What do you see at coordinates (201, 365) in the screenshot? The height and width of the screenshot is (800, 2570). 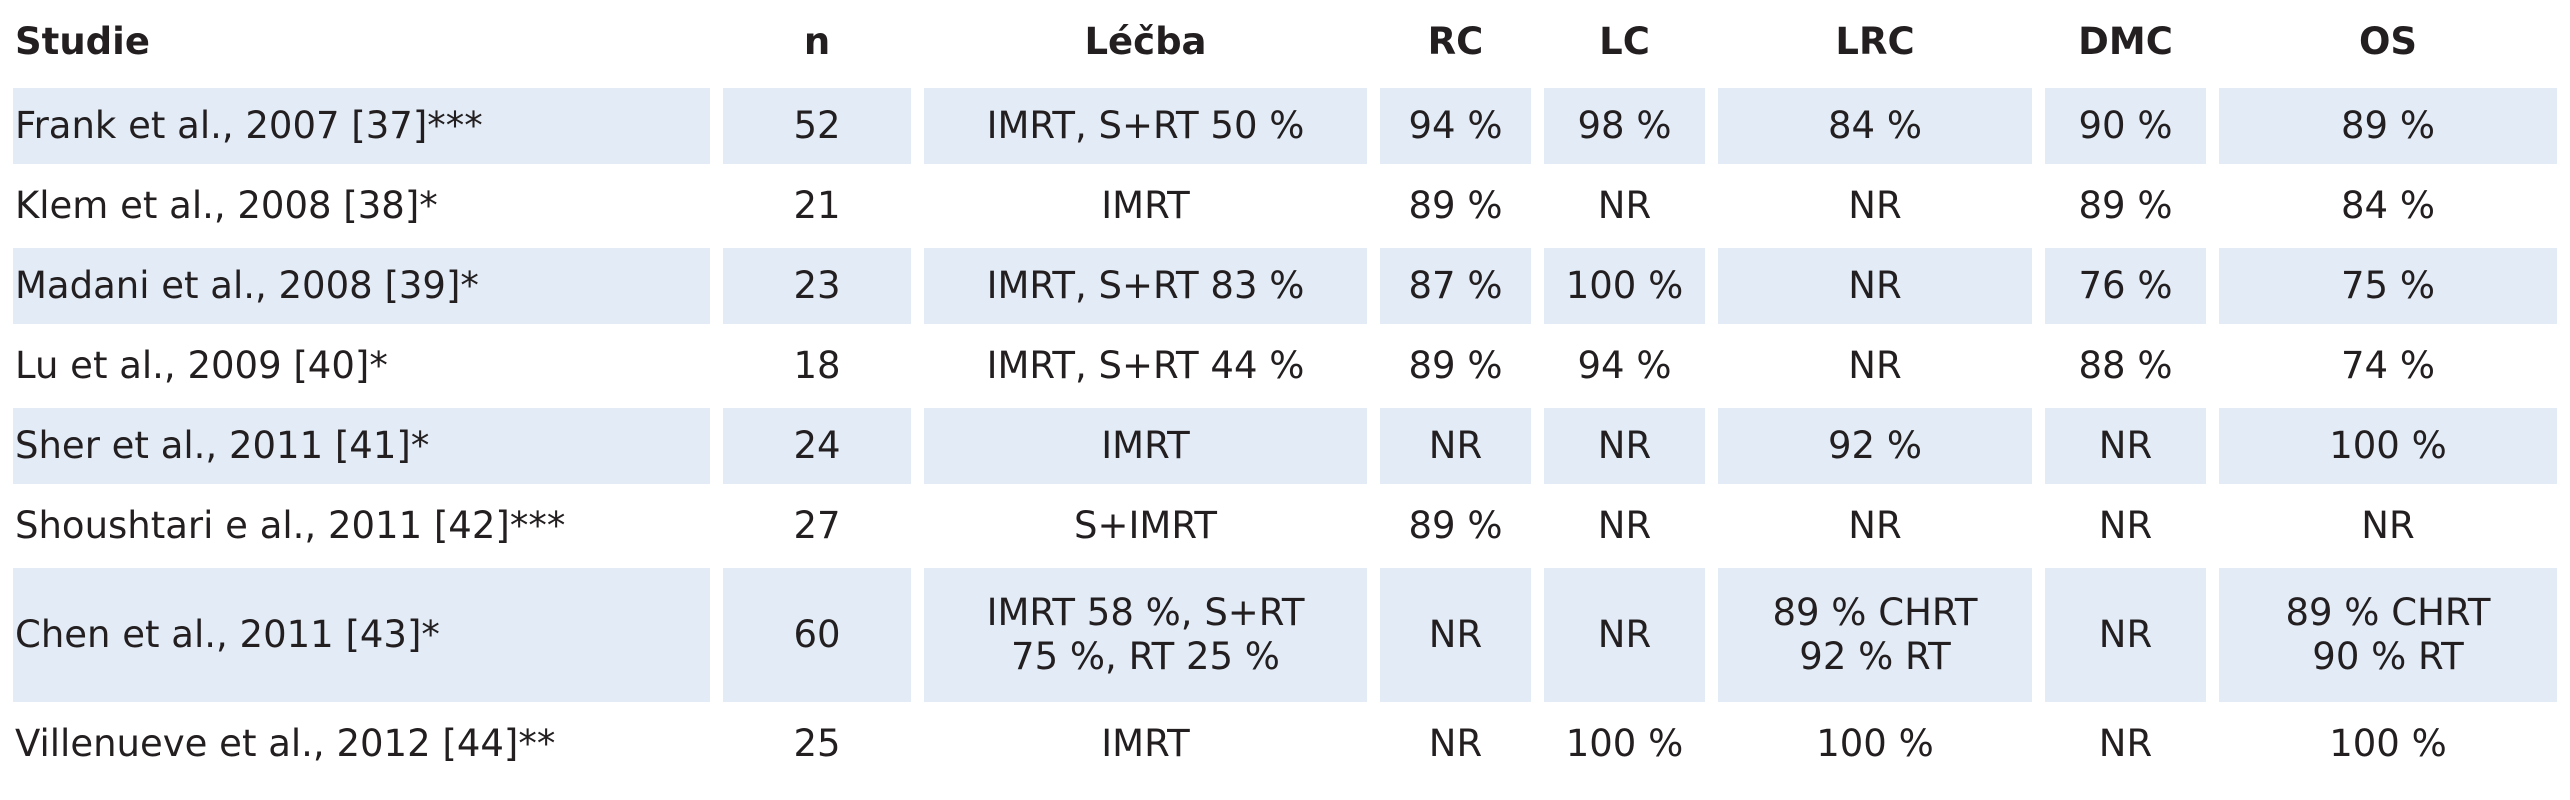 I see `table-cell: Lu et al., 2009 [40]*` at bounding box center [201, 365].